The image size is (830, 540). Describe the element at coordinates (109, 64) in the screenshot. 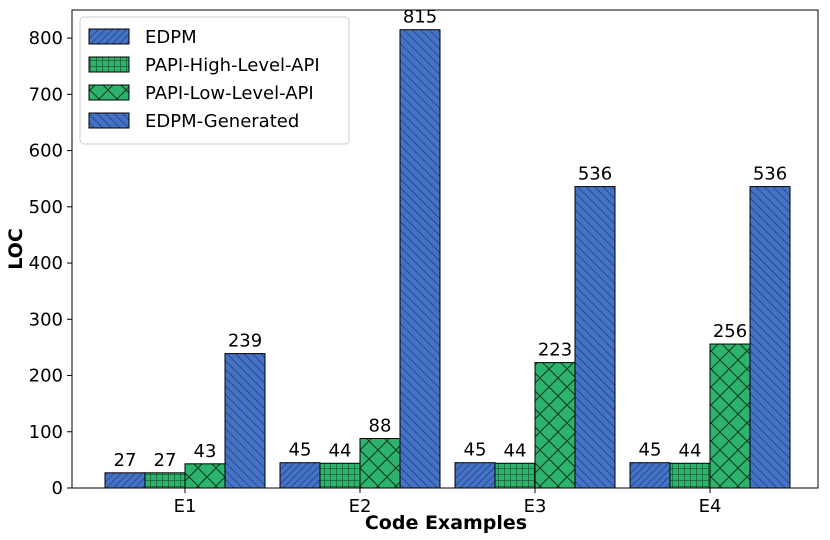

I see `legend-swatch-papi-high-level-api` at that location.